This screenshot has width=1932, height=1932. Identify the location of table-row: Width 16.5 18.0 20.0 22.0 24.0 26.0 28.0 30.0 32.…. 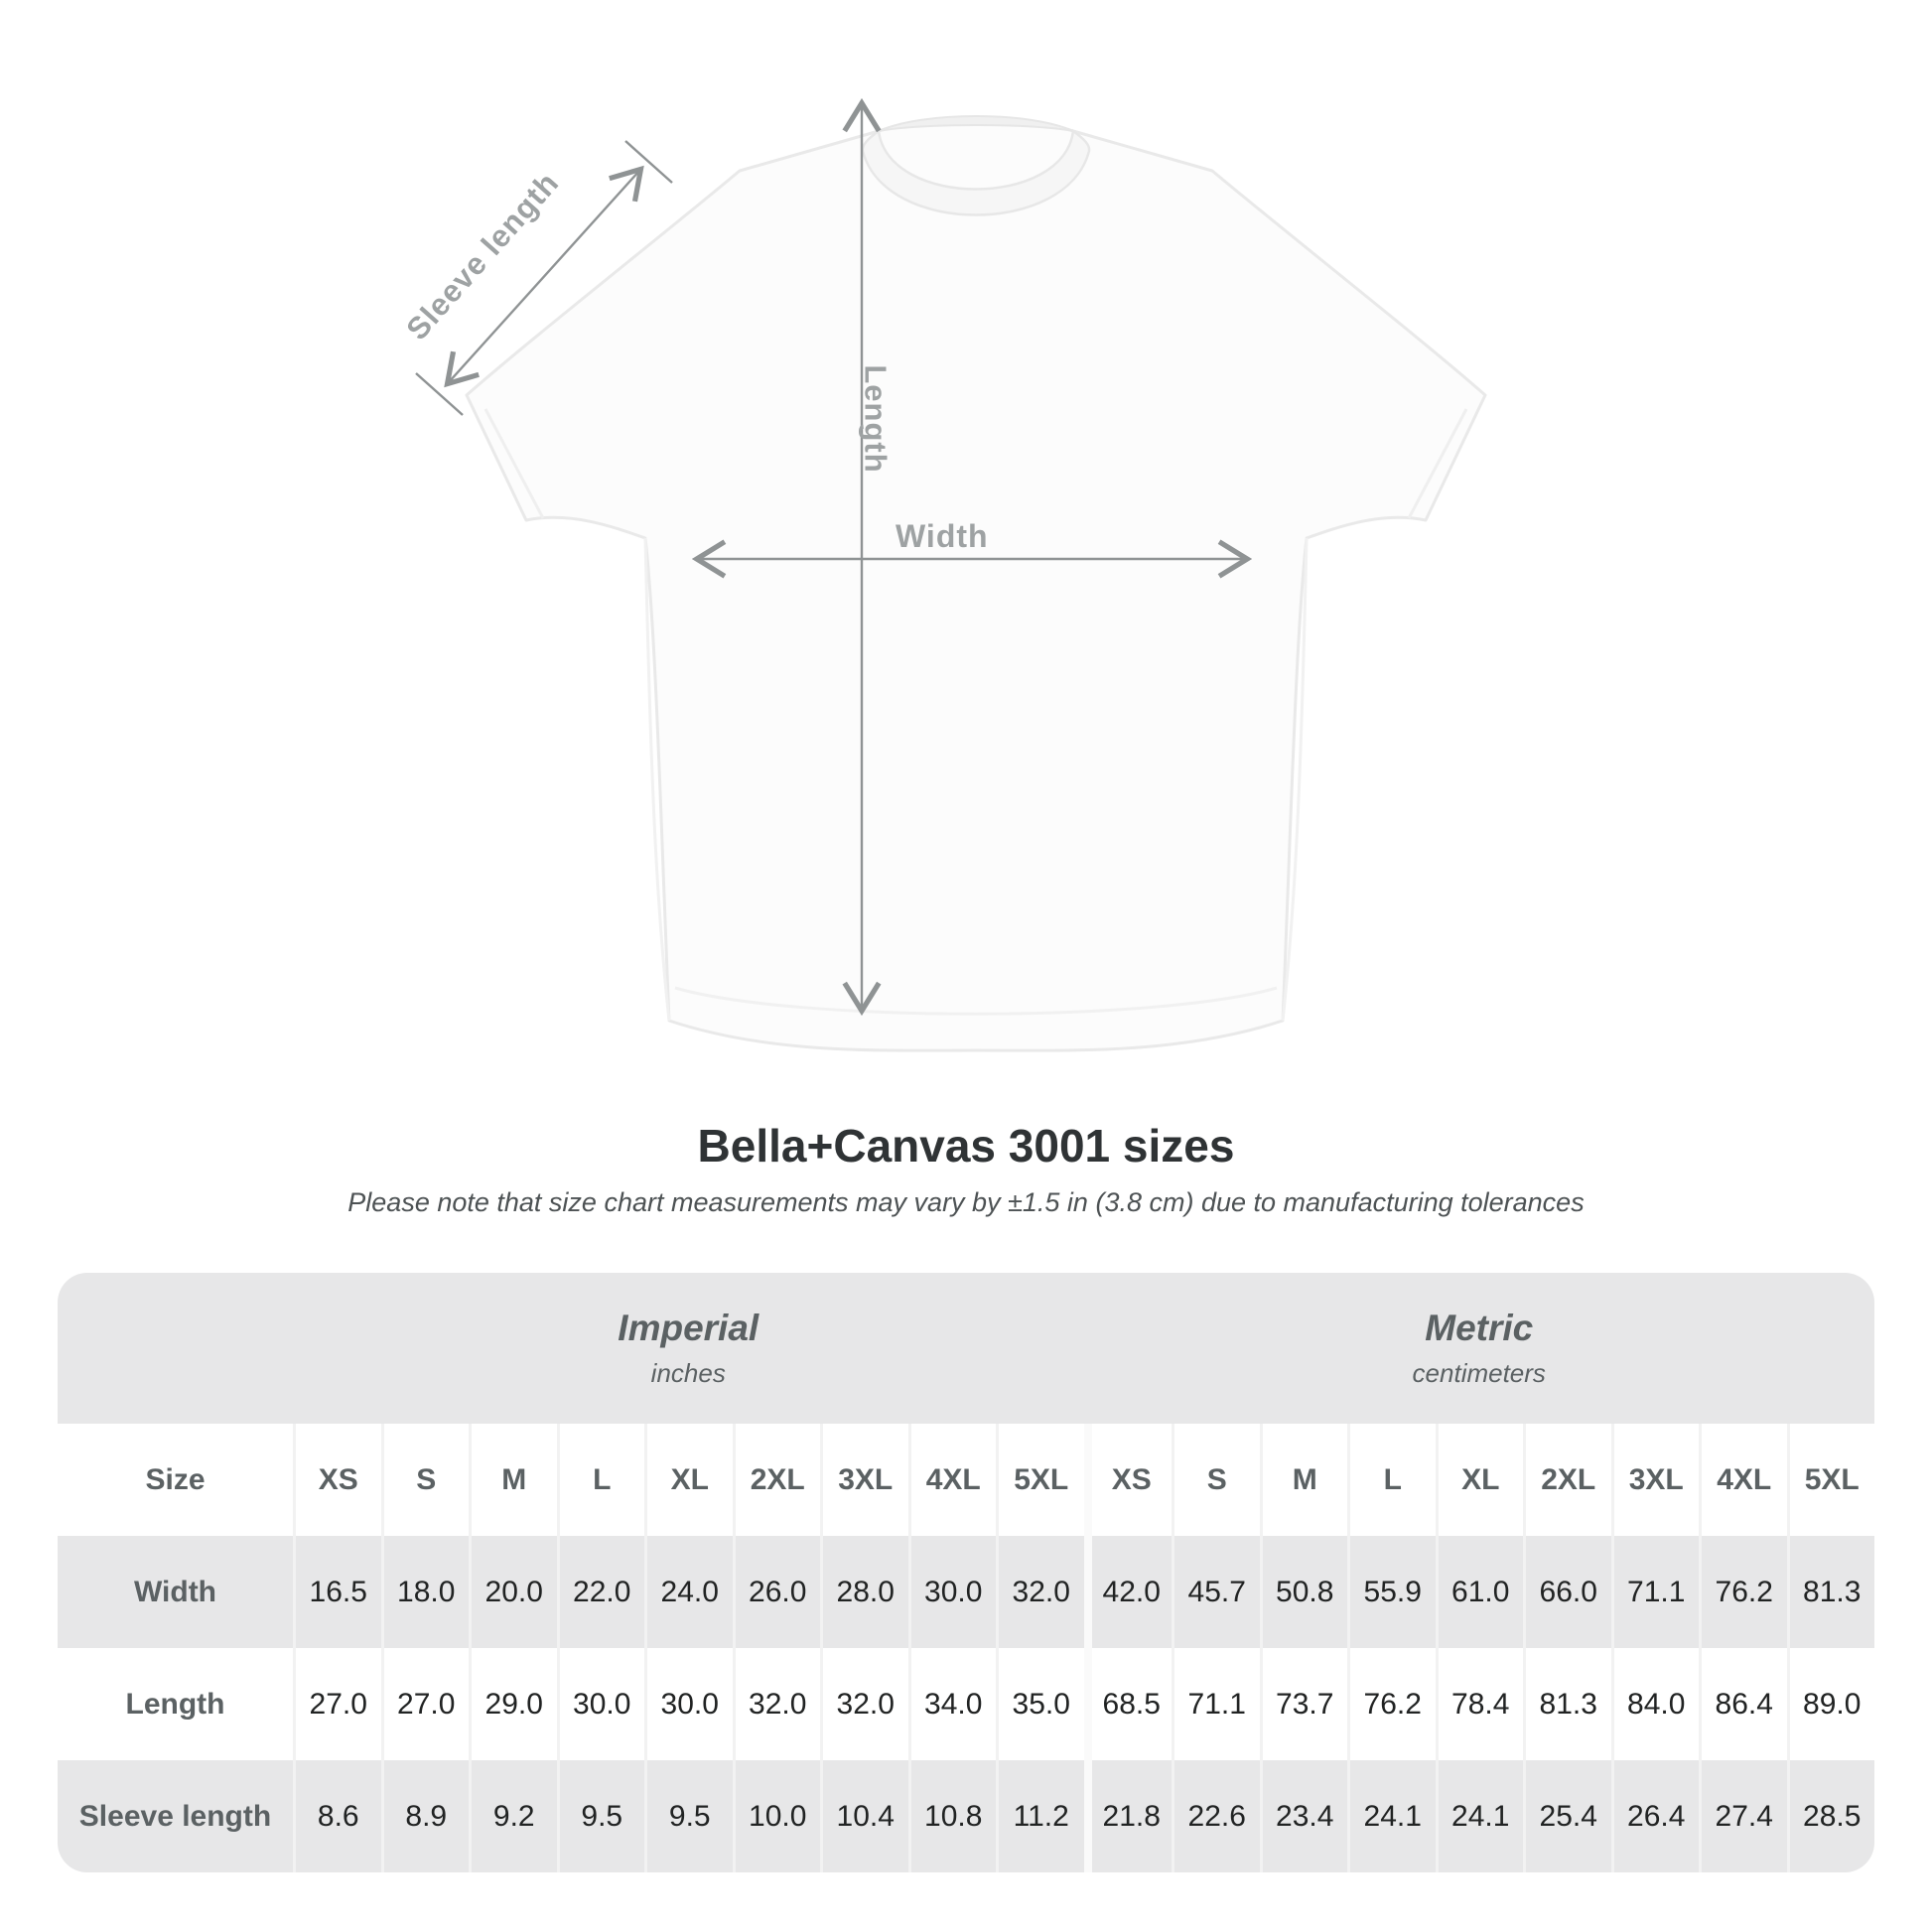
(966, 1592).